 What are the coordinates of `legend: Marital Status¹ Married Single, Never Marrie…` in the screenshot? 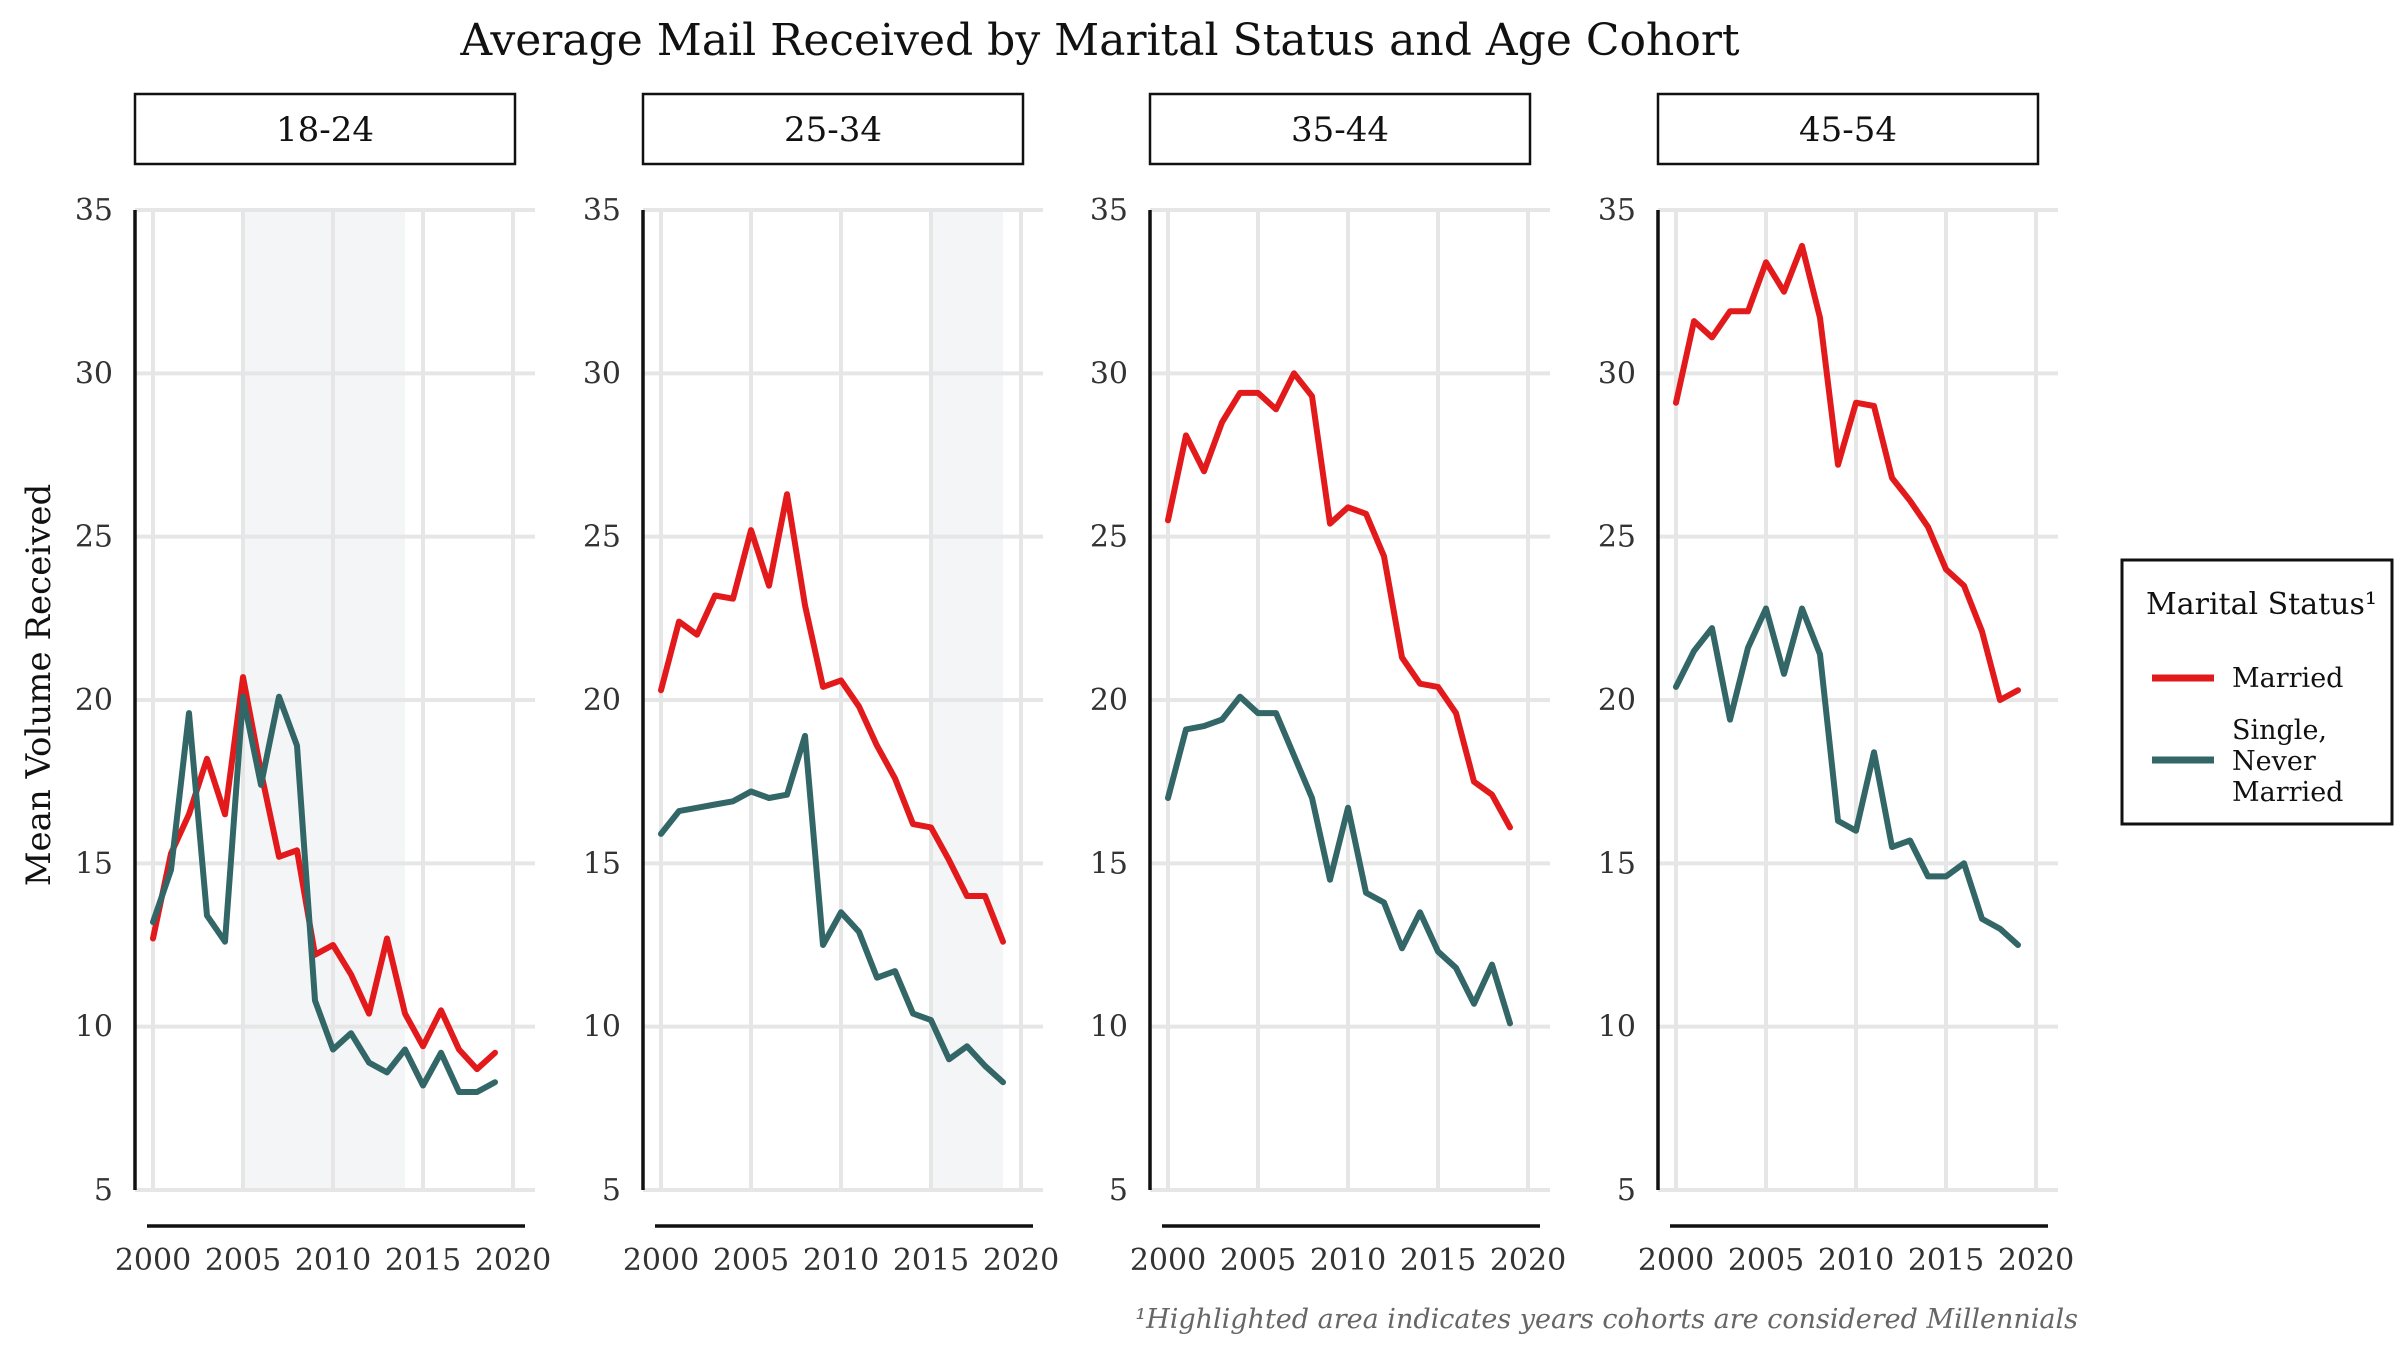 It's located at (2257, 692).